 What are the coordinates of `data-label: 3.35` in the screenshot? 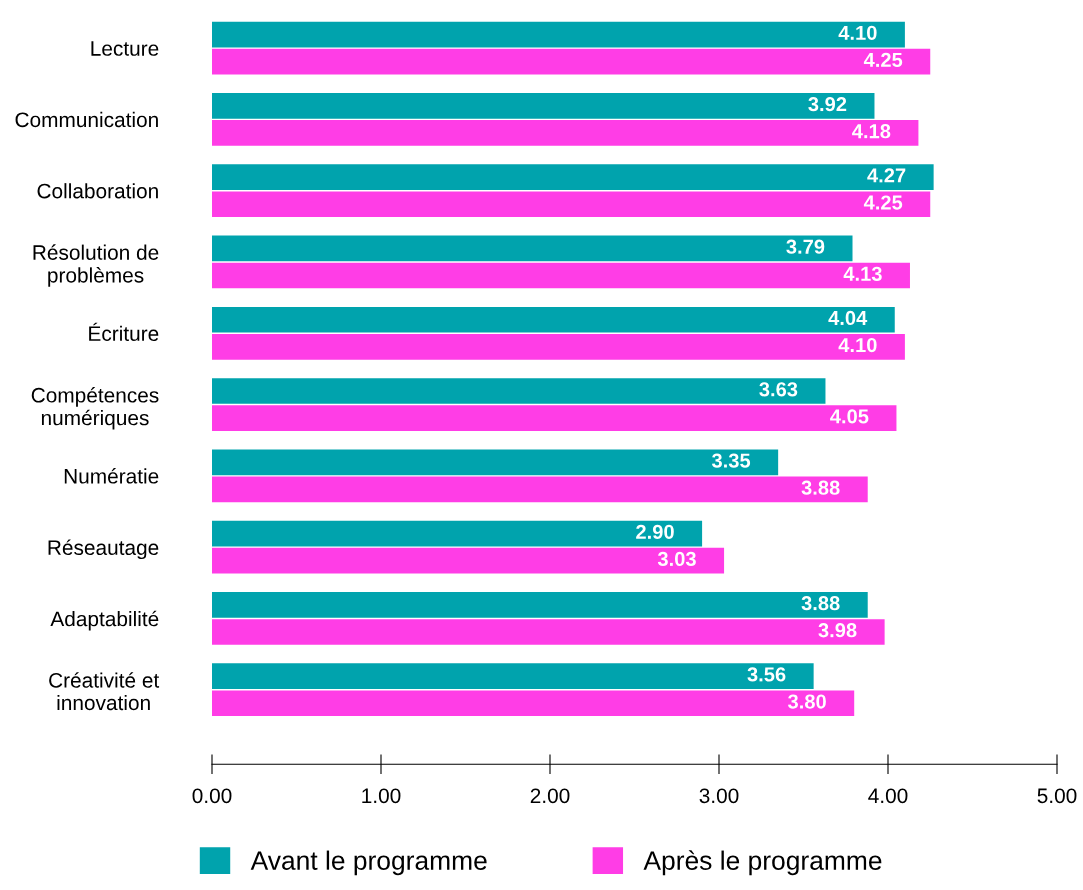 It's located at (731, 460).